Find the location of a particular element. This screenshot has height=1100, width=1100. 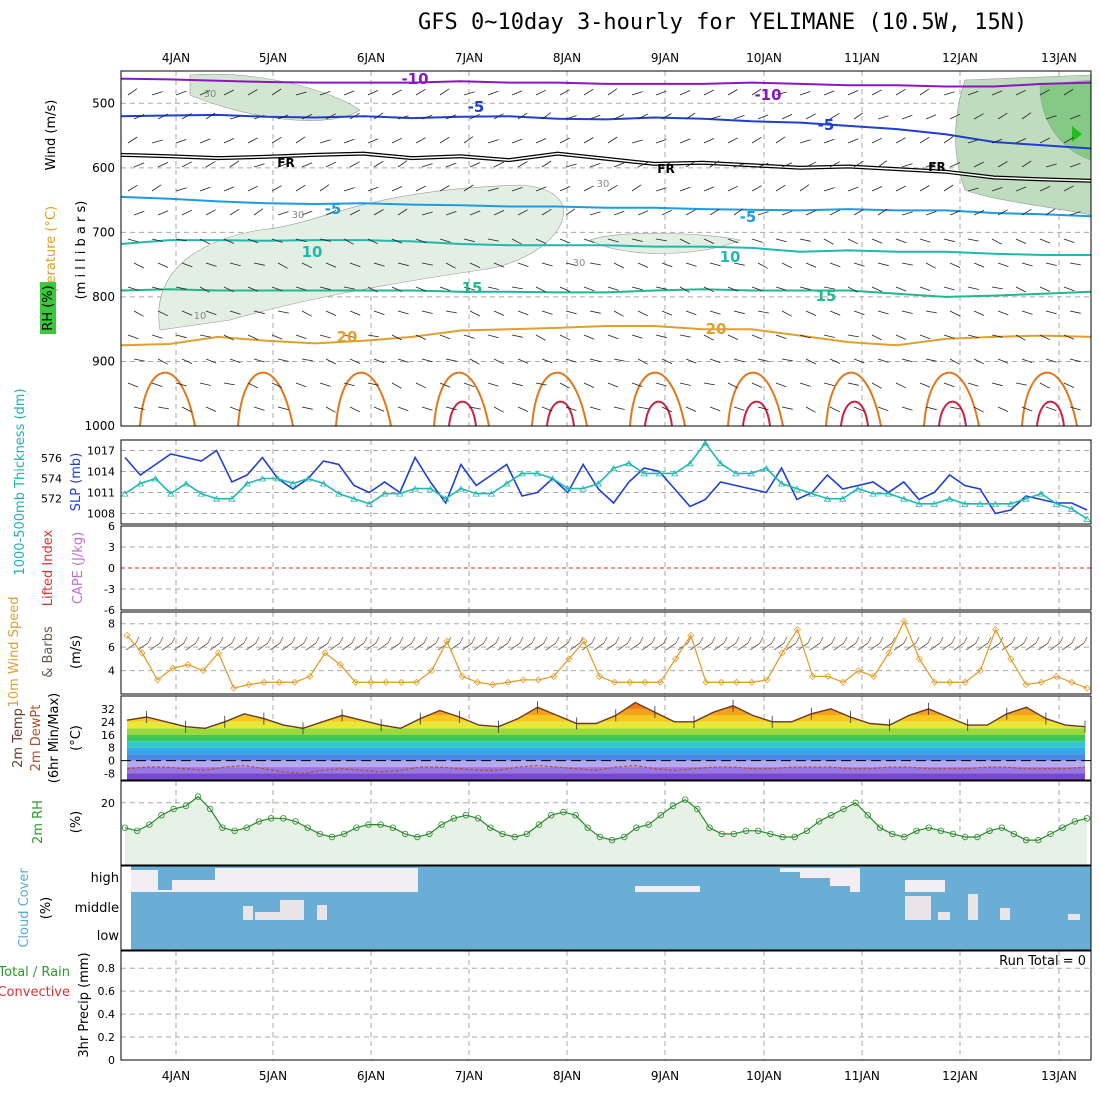

slp-tick-label: 1017 is located at coordinates (101, 451).